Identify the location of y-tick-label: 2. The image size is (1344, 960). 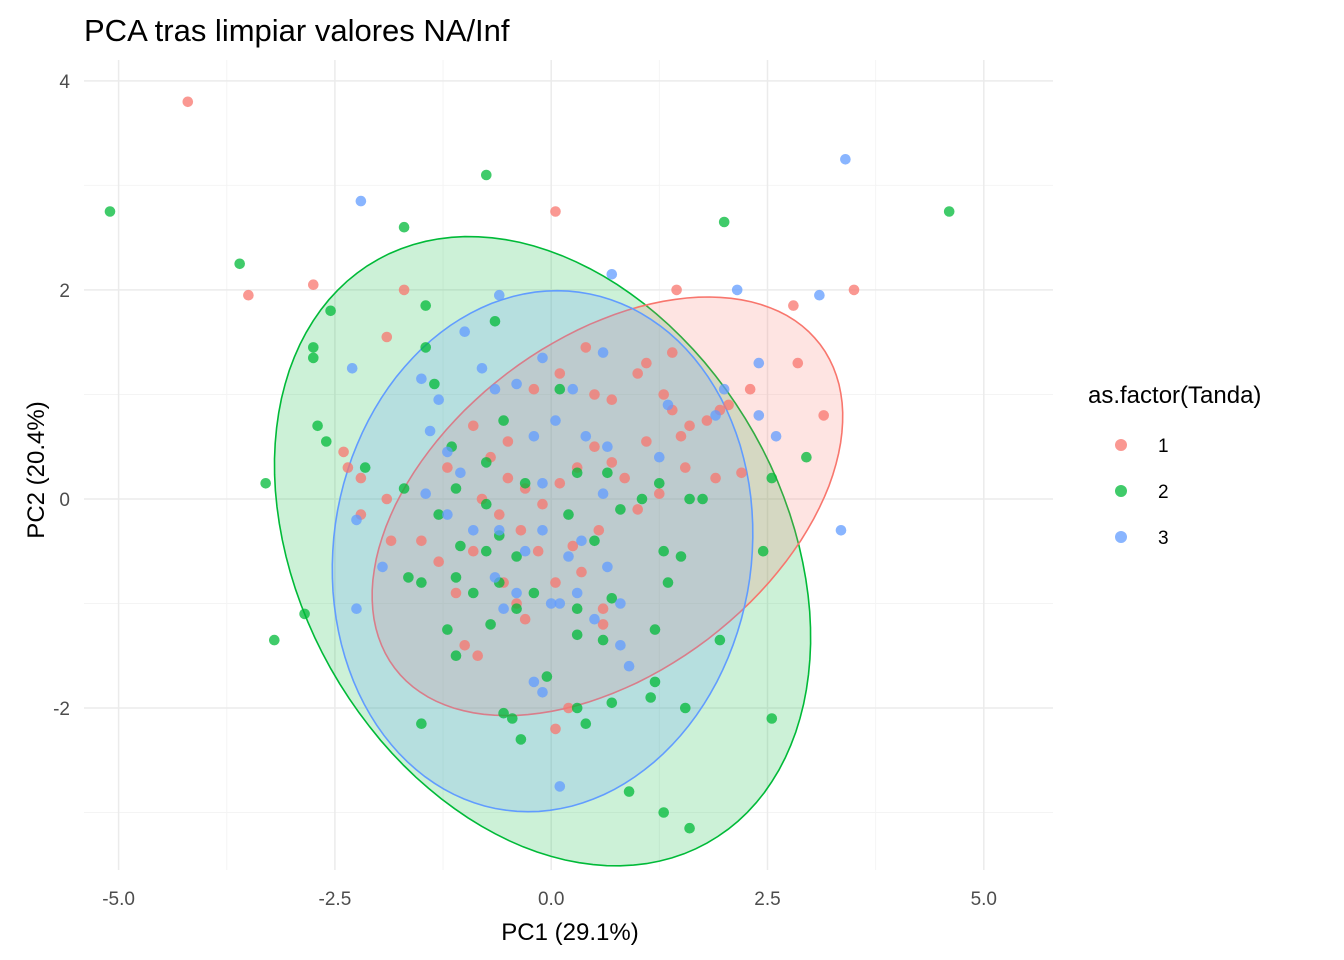
(64, 291).